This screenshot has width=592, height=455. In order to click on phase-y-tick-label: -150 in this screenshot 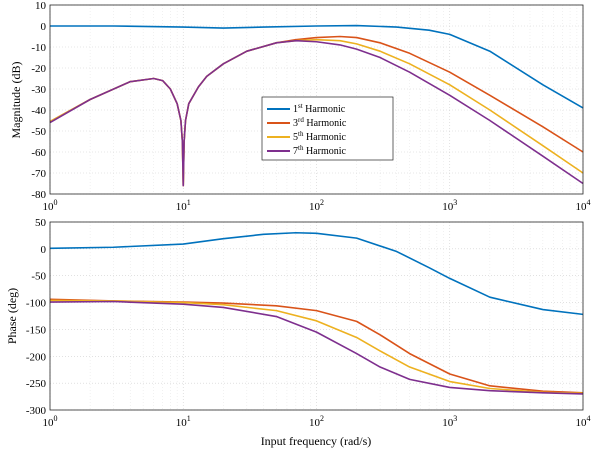, I will do `click(36, 330)`.